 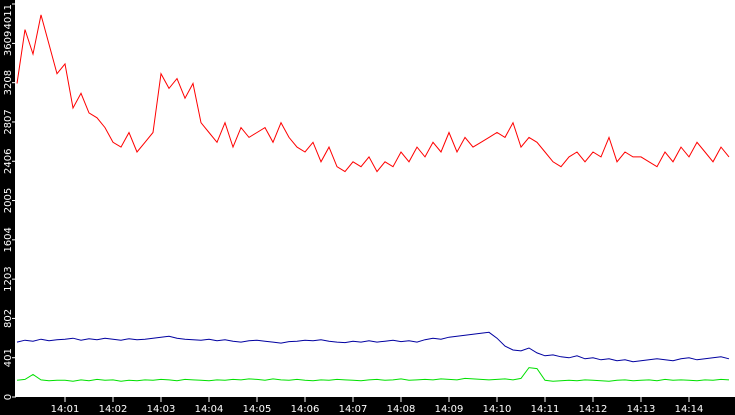 What do you see at coordinates (8, 161) in the screenshot?
I see `y-tick-label: 2406` at bounding box center [8, 161].